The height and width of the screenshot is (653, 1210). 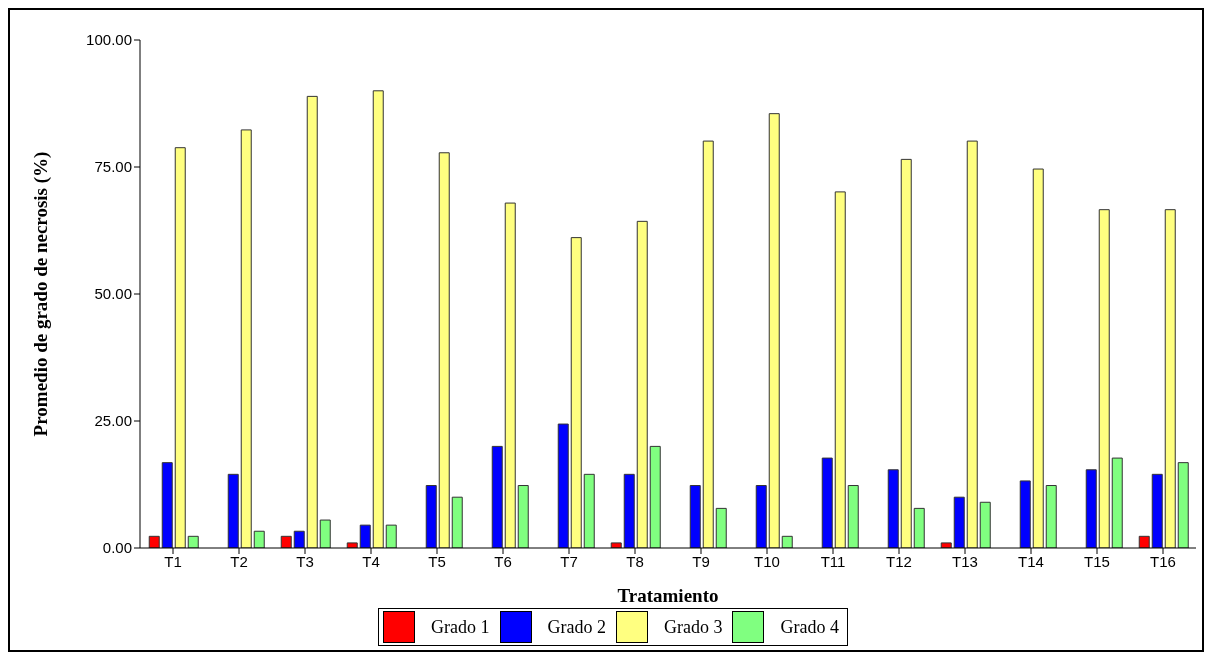 I want to click on y-tick-label: 75.00, so click(x=113, y=167).